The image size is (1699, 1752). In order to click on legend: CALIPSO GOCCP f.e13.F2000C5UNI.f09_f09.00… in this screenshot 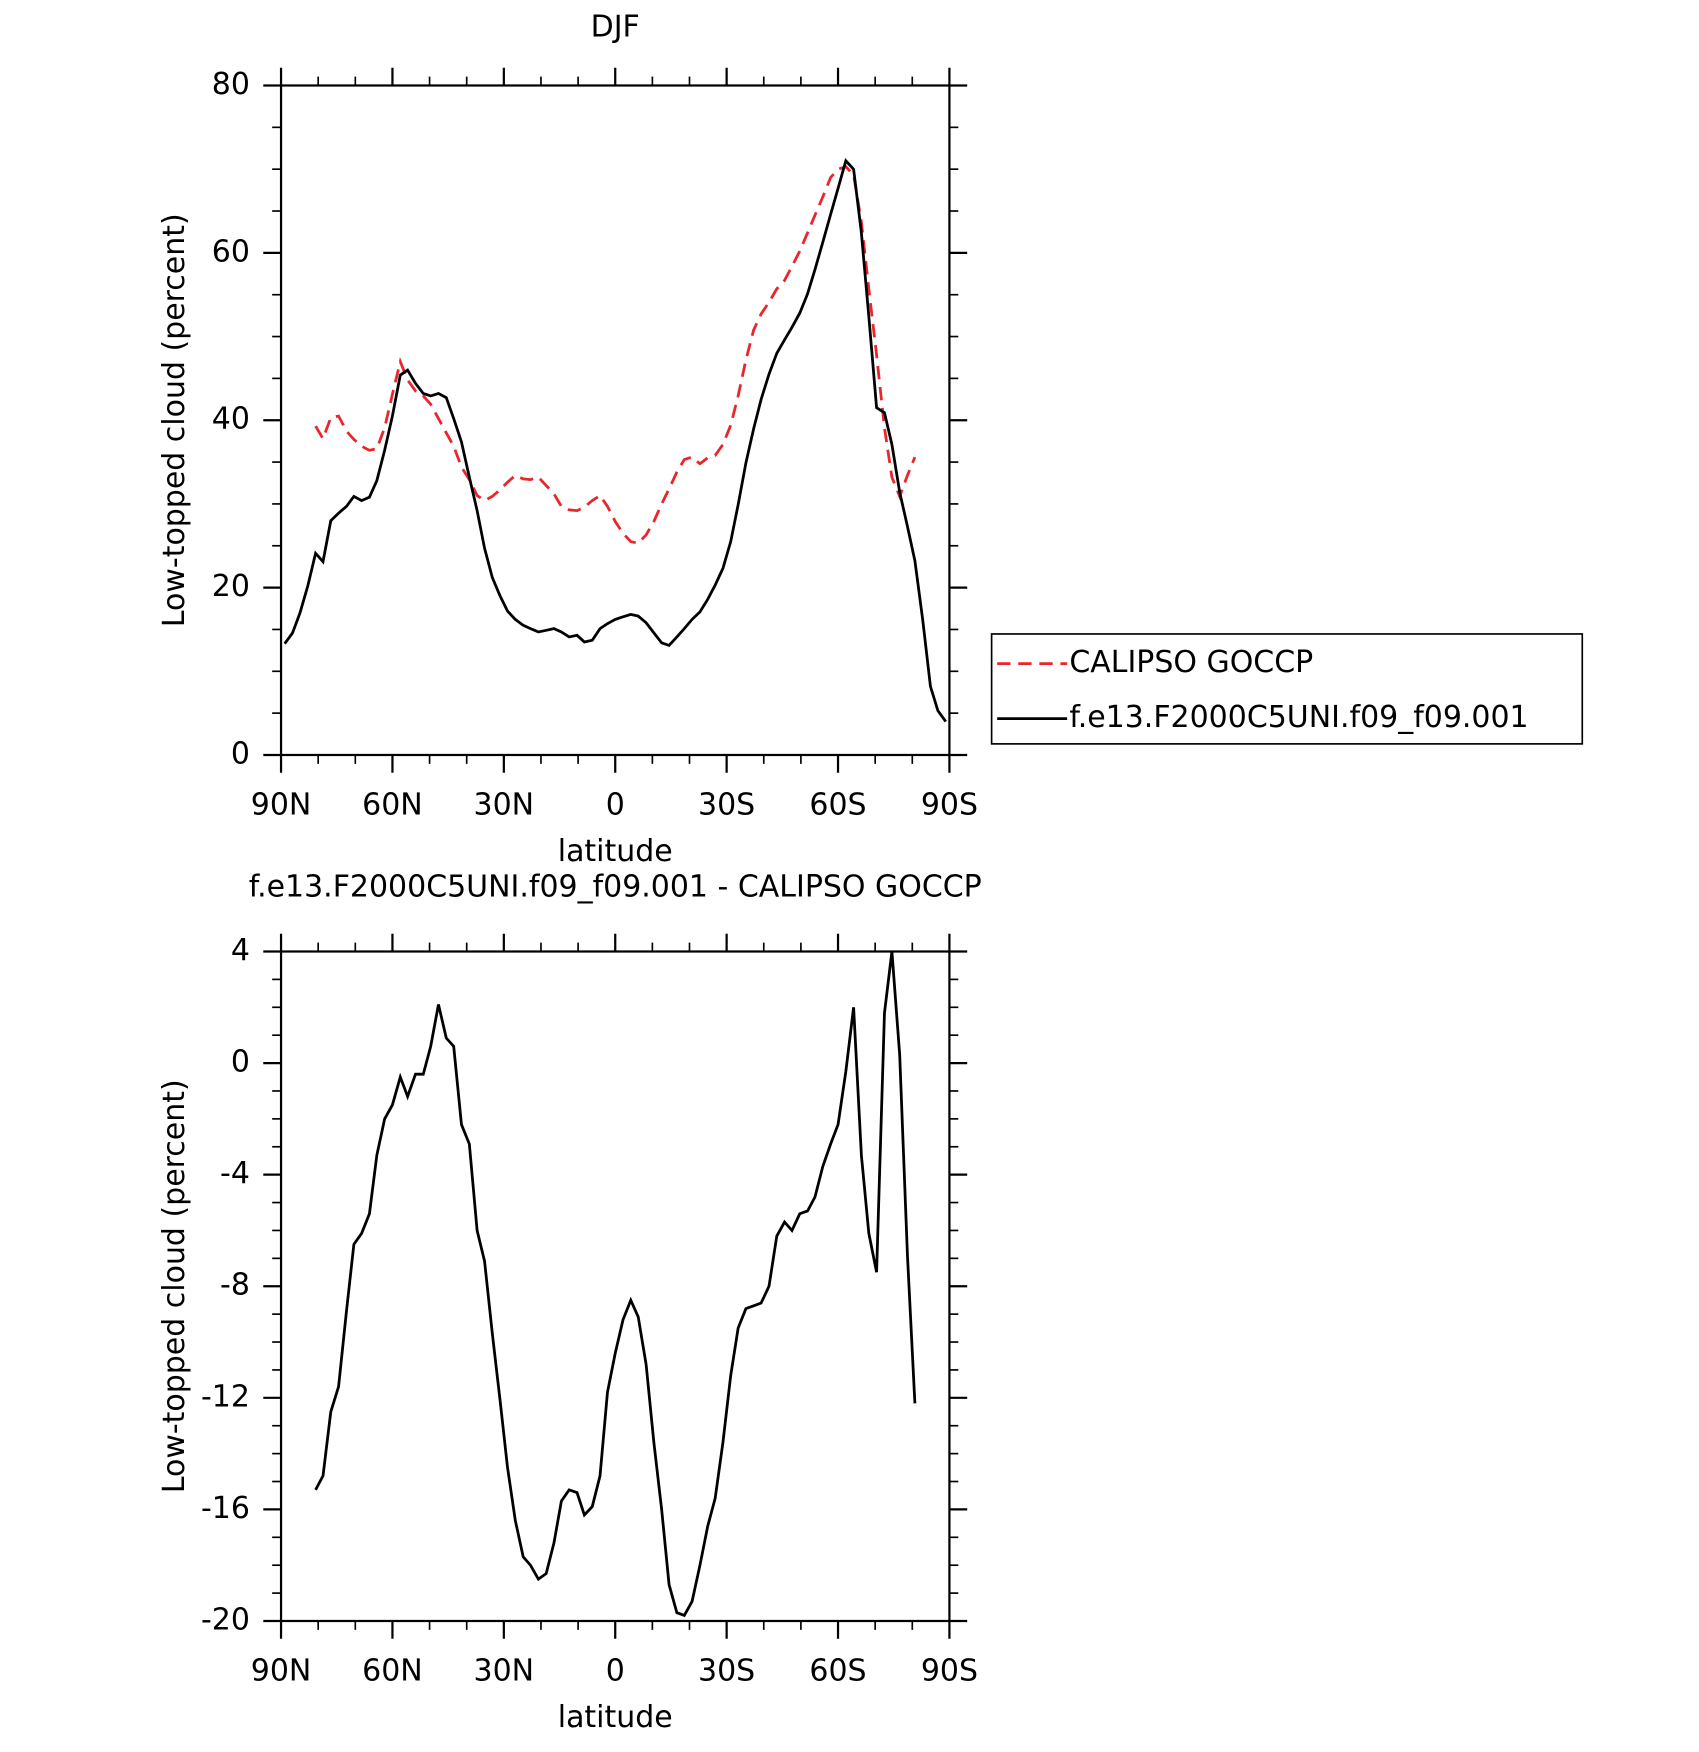, I will do `click(1287, 689)`.